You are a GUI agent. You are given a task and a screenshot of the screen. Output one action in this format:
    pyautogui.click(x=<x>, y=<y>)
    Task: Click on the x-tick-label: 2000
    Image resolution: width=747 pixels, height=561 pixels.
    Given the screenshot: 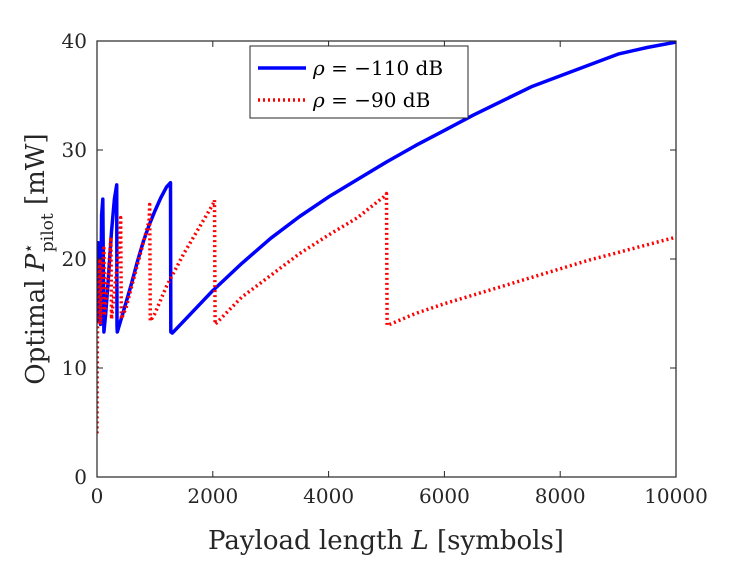 What is the action you would take?
    pyautogui.click(x=212, y=496)
    